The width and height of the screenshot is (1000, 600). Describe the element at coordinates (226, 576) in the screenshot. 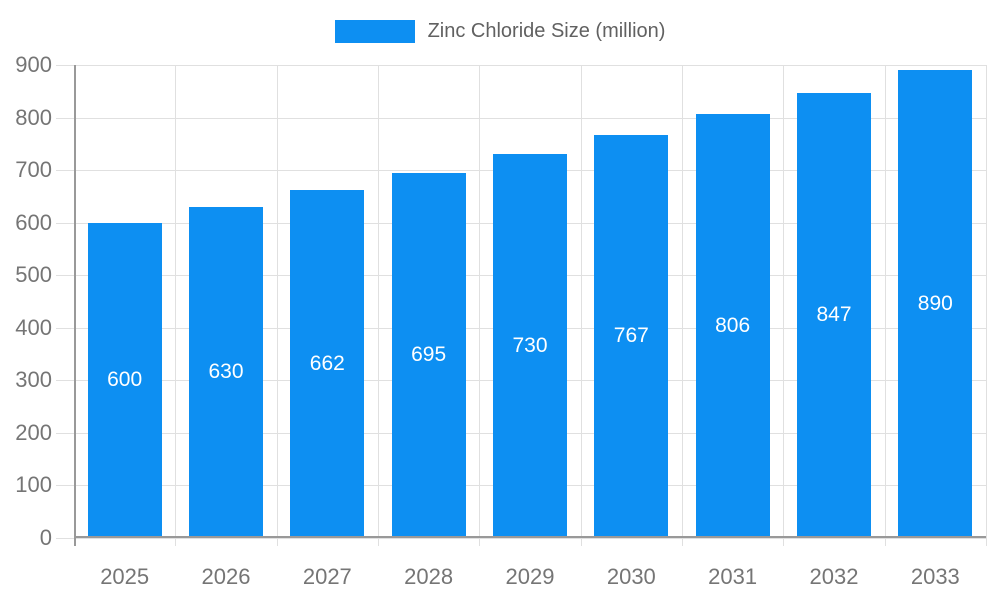

I see `x-tick-label: 2026` at that location.